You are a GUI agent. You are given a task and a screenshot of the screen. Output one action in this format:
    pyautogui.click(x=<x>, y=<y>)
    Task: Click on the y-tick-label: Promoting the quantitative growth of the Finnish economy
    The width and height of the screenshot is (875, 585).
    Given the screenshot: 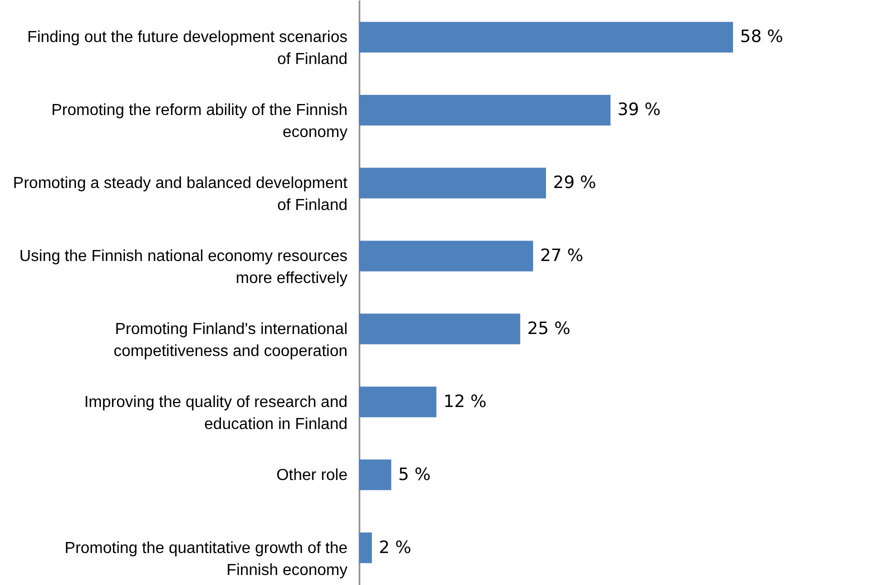 What is the action you would take?
    pyautogui.click(x=206, y=559)
    